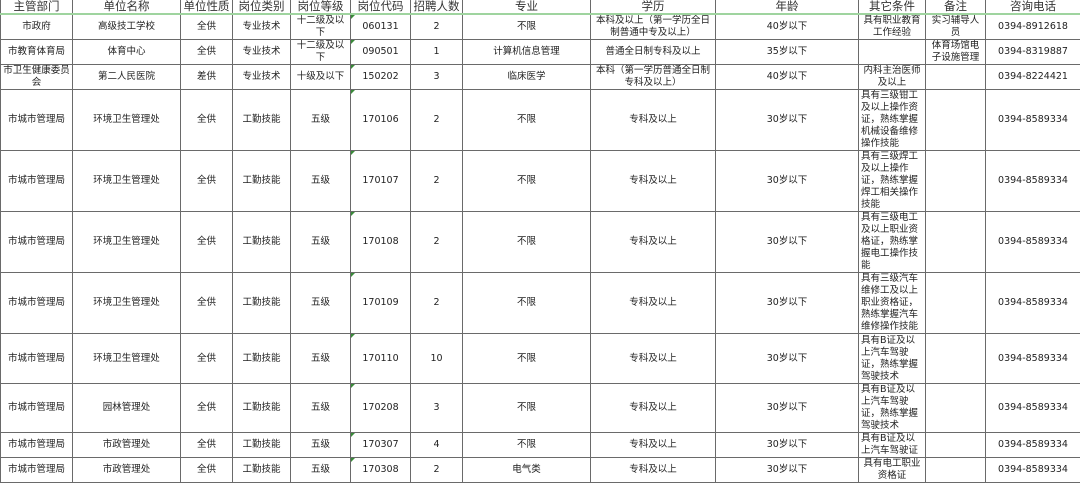  I want to click on header-major: 专业, so click(527, 7).